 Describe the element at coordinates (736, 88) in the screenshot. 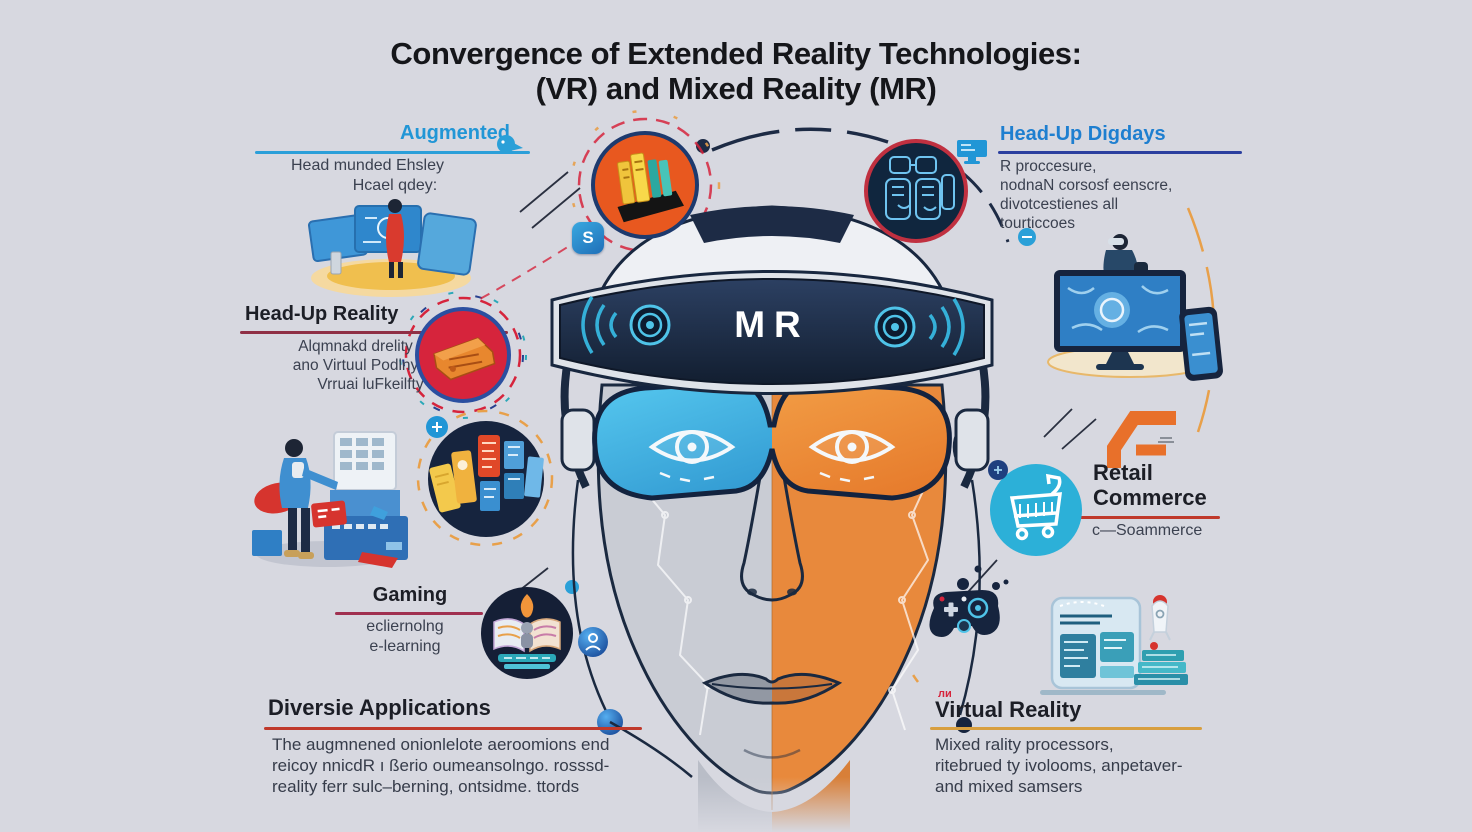

I see `title-line-2: (VR) and Mixed Reality (MR)` at that location.